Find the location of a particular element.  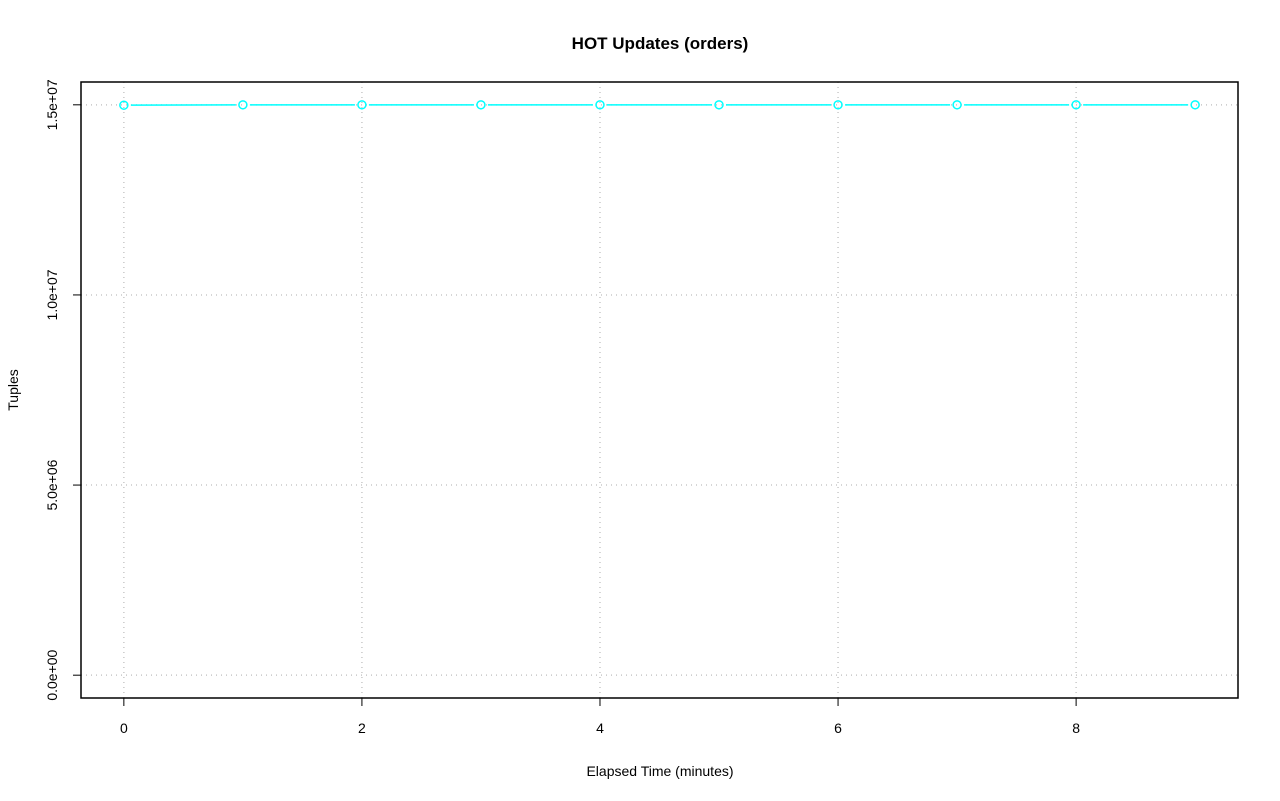

x-tick-label: 8 is located at coordinates (1076, 728).